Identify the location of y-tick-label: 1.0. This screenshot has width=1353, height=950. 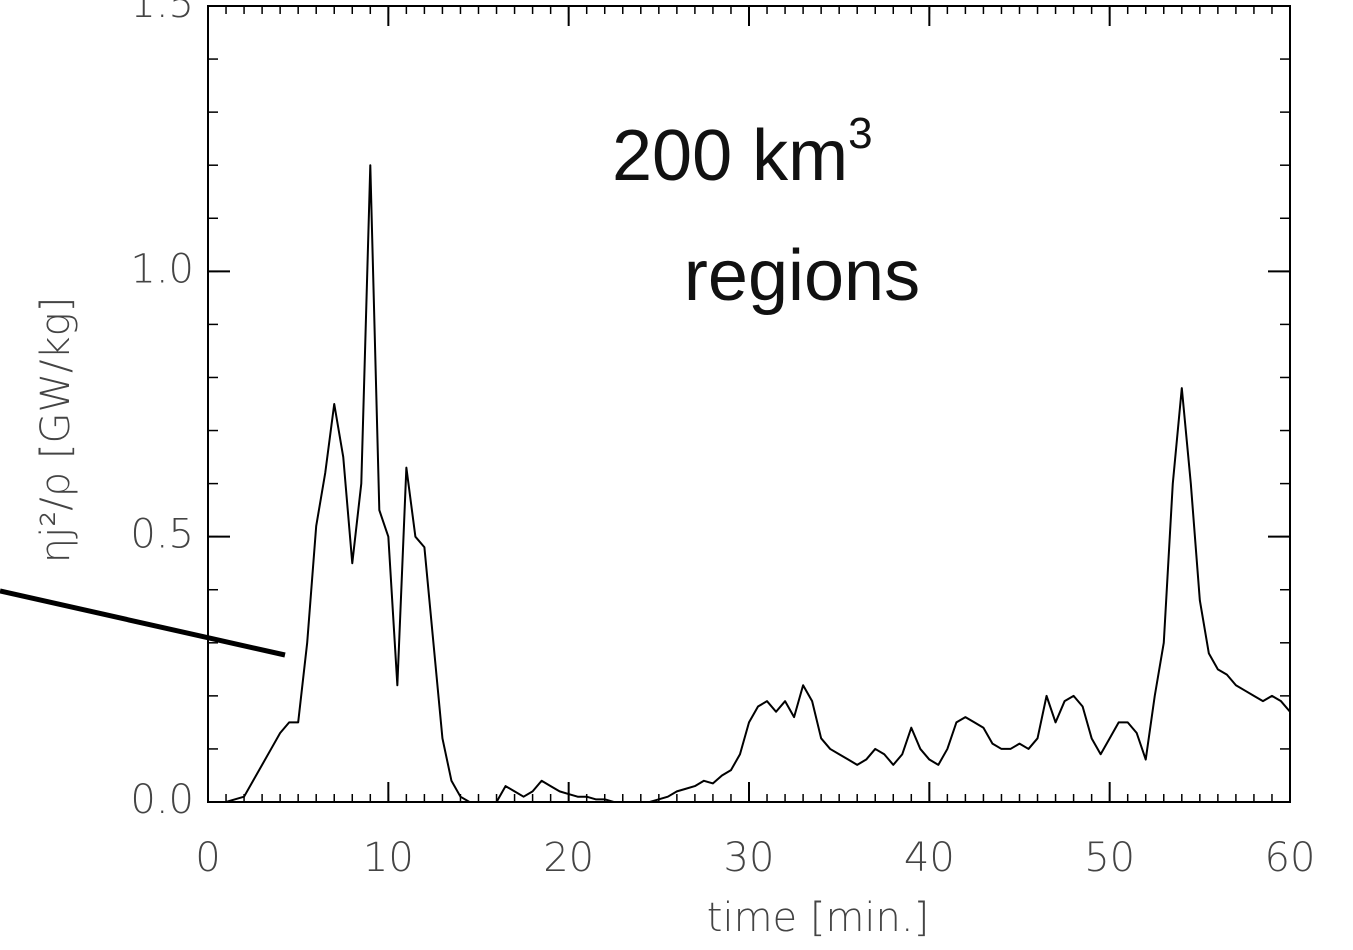
(162, 269).